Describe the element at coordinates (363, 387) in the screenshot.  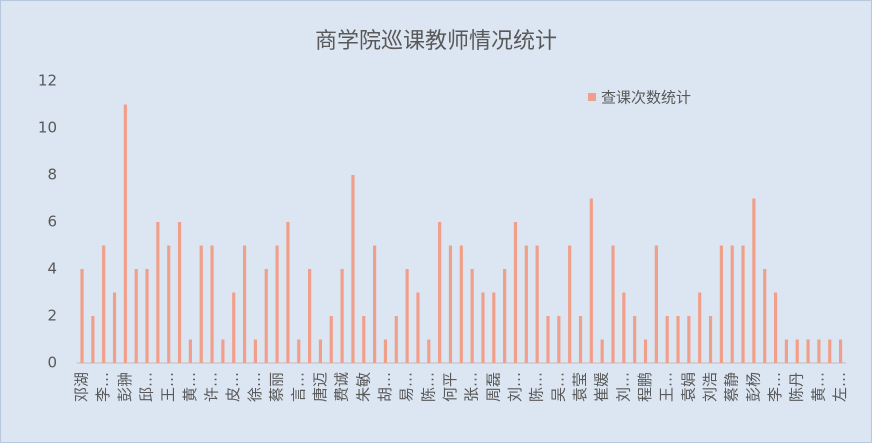
I see `x-tick-label: 朱敏` at that location.